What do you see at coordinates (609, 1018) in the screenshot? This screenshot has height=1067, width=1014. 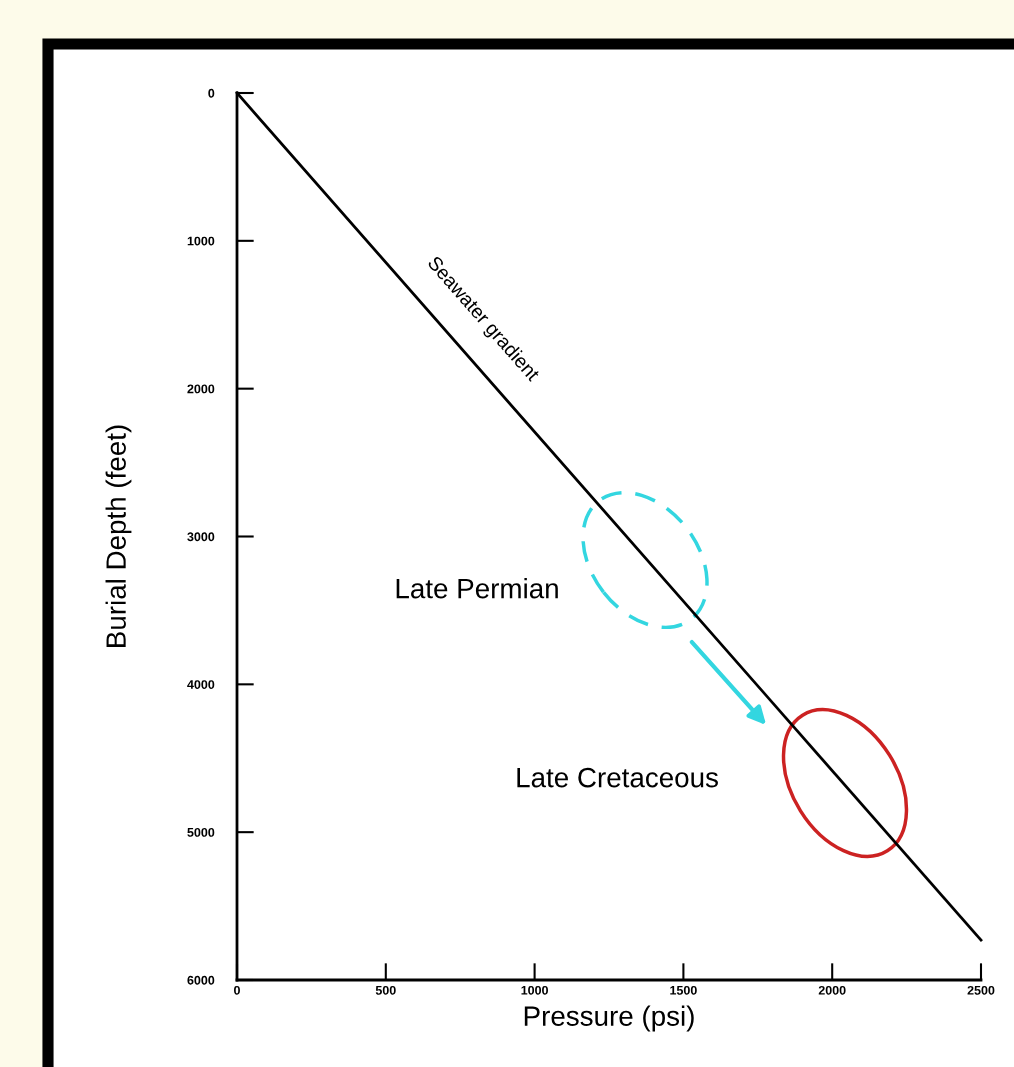 I see `x-axis-title: Pressure (psi)` at bounding box center [609, 1018].